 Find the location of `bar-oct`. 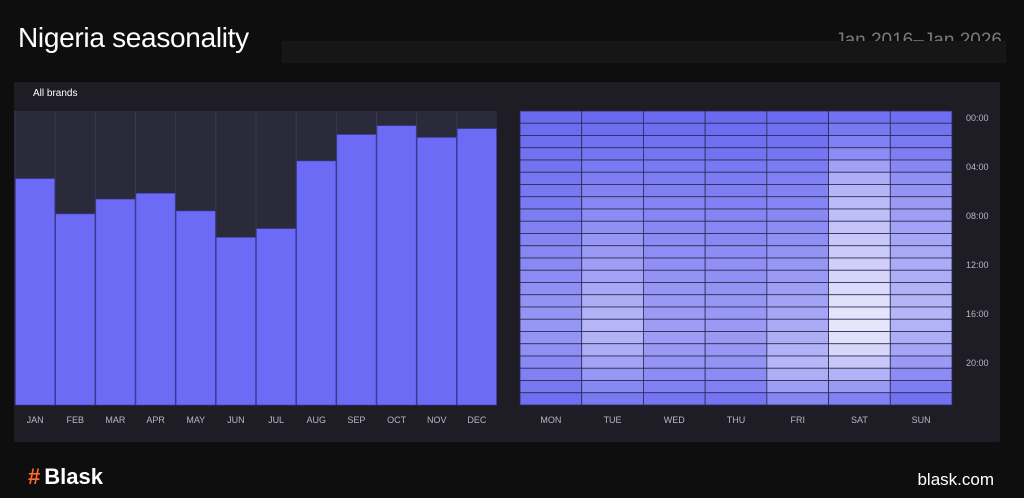

bar-oct is located at coordinates (396, 265).